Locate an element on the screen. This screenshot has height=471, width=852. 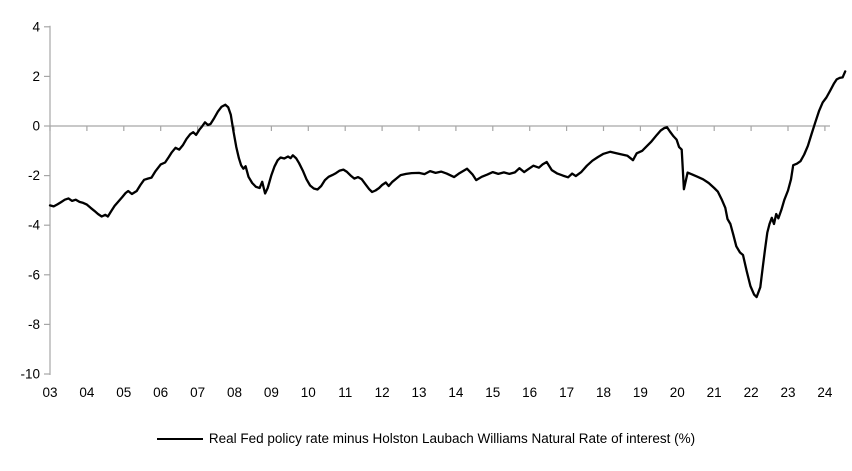
y-tick-label: -6 is located at coordinates (34, 274).